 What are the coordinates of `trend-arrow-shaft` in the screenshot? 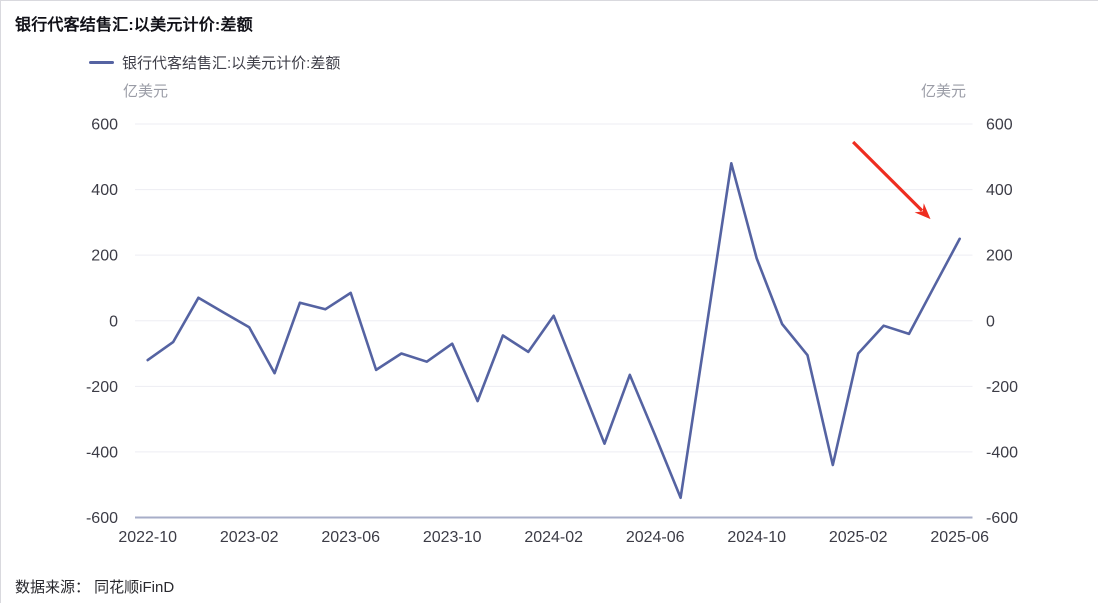 It's located at (887, 176).